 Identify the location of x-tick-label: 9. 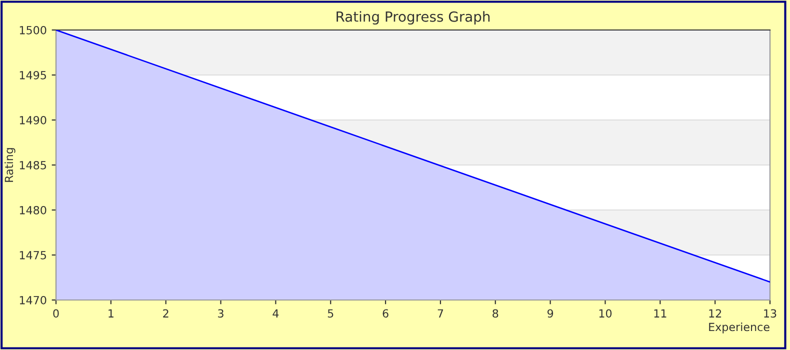
(550, 313).